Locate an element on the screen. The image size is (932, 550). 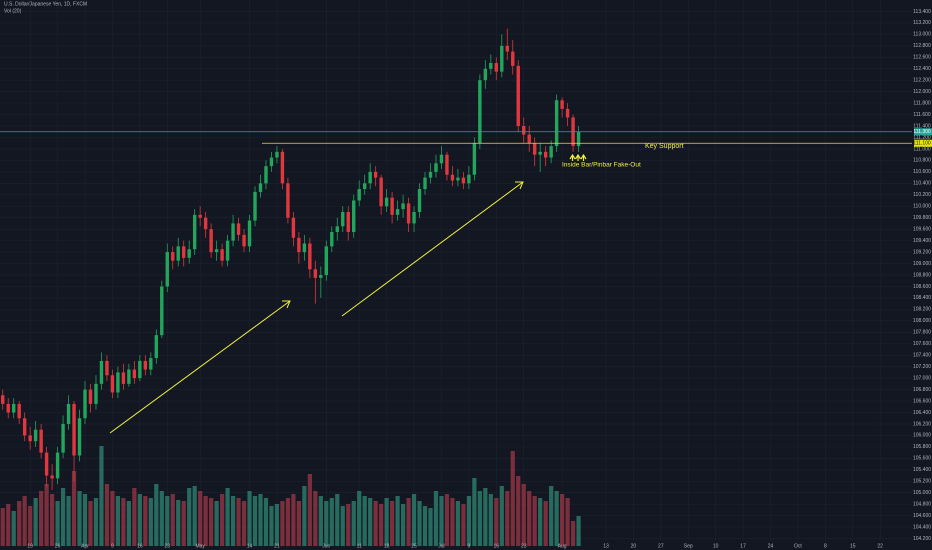
y-tick-label: 112.400 is located at coordinates (922, 69).